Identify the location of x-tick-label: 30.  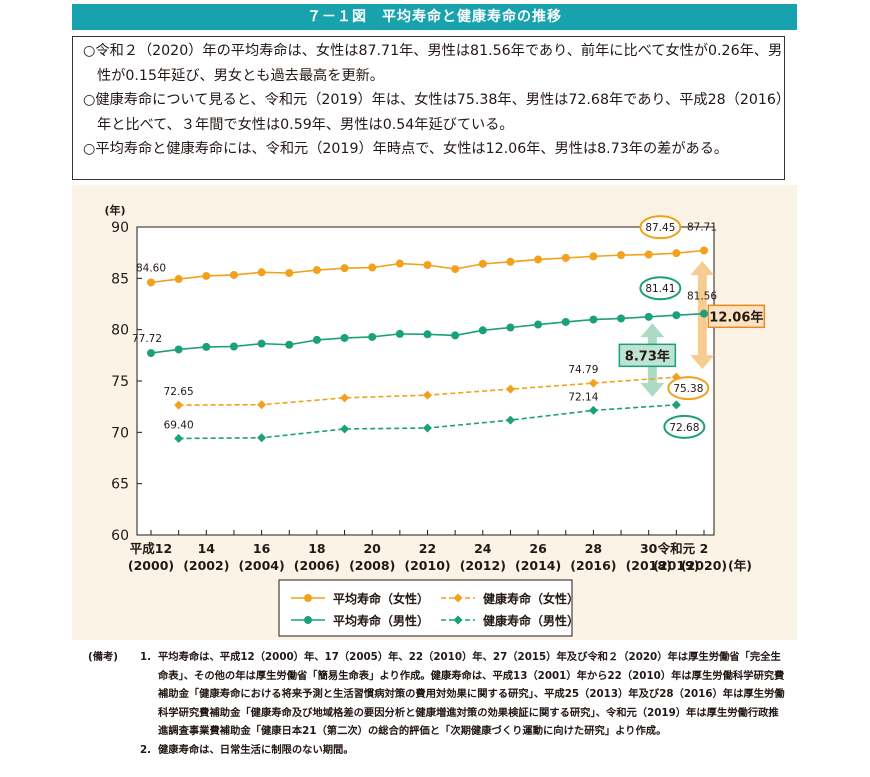
(649, 548).